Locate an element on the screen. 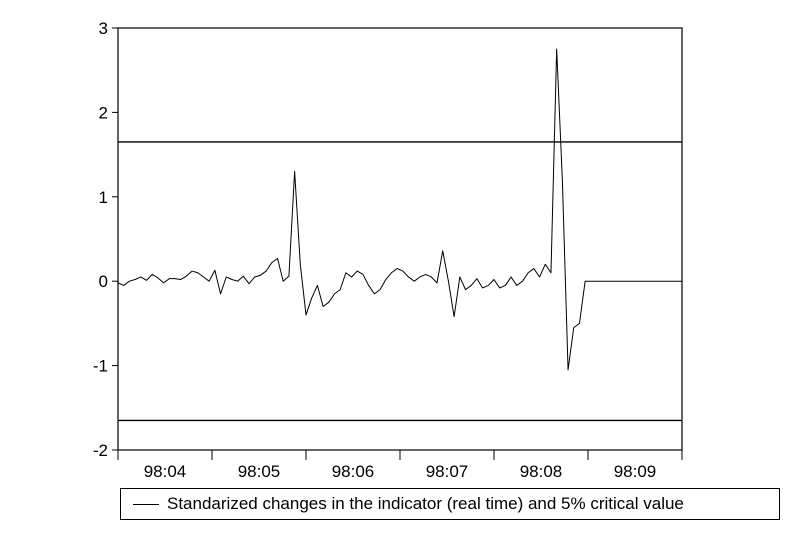  y-tick-label: 1 is located at coordinates (103, 197).